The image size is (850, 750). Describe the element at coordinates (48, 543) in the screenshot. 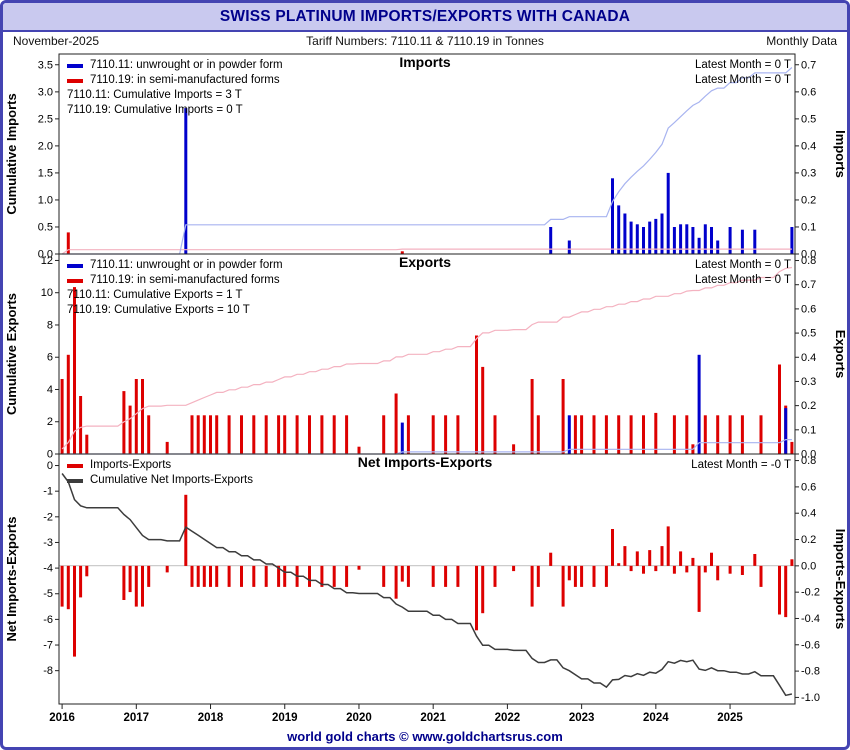

I see `left-tick-label: -3` at that location.